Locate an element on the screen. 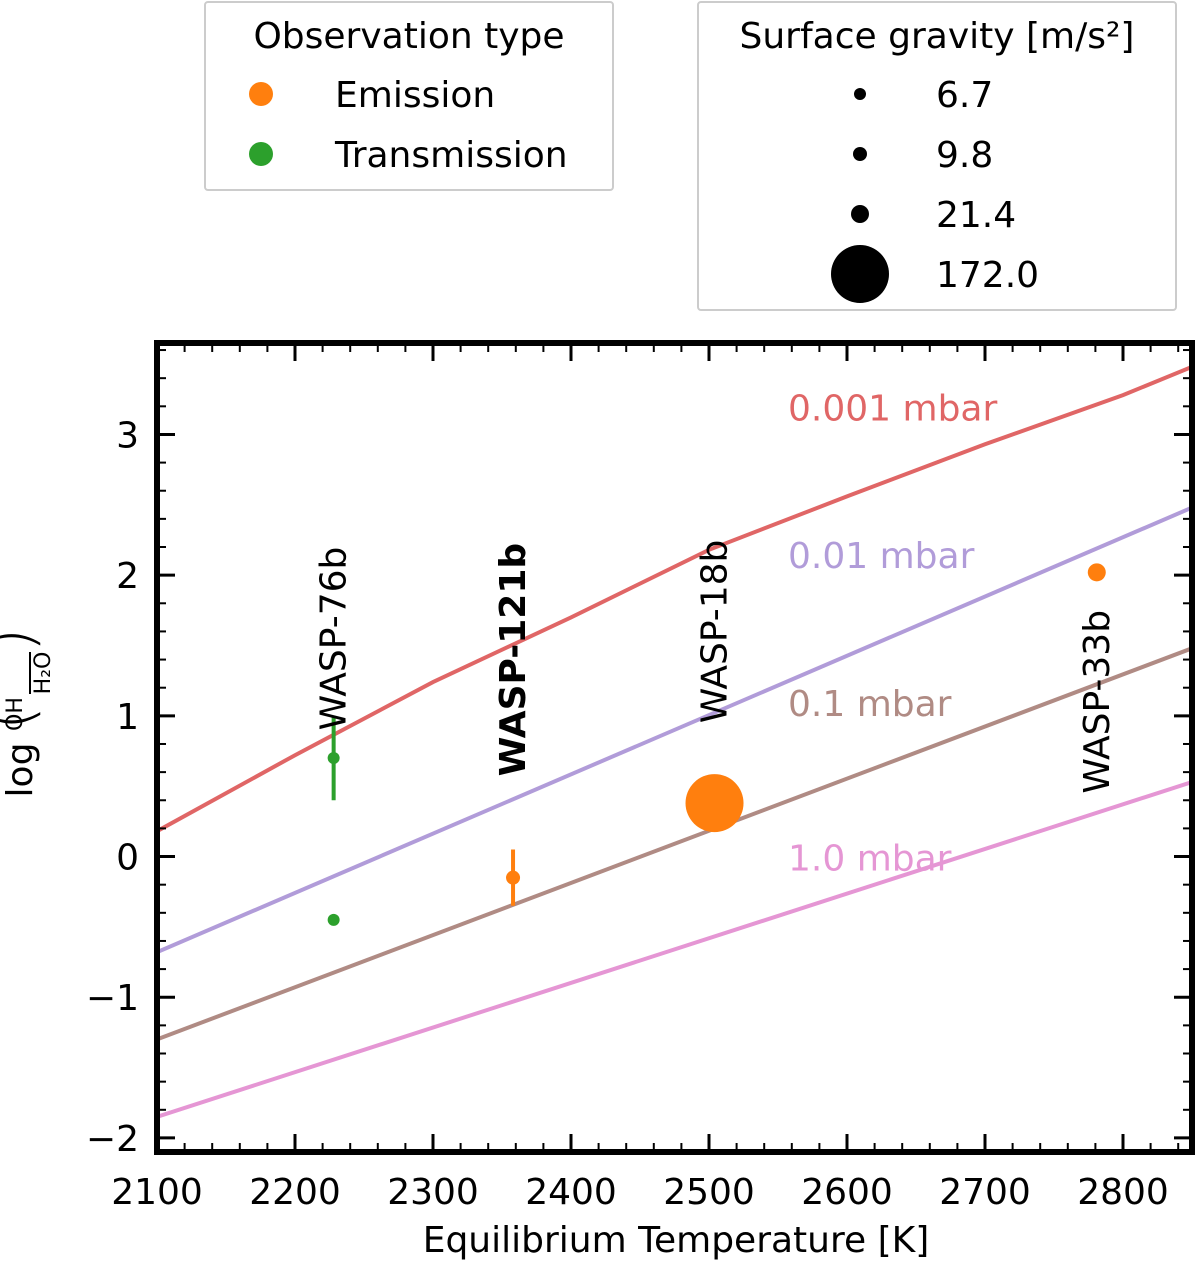 Image resolution: width=1200 pixels, height=1265 pixels. legend-emission-marker is located at coordinates (261, 94).